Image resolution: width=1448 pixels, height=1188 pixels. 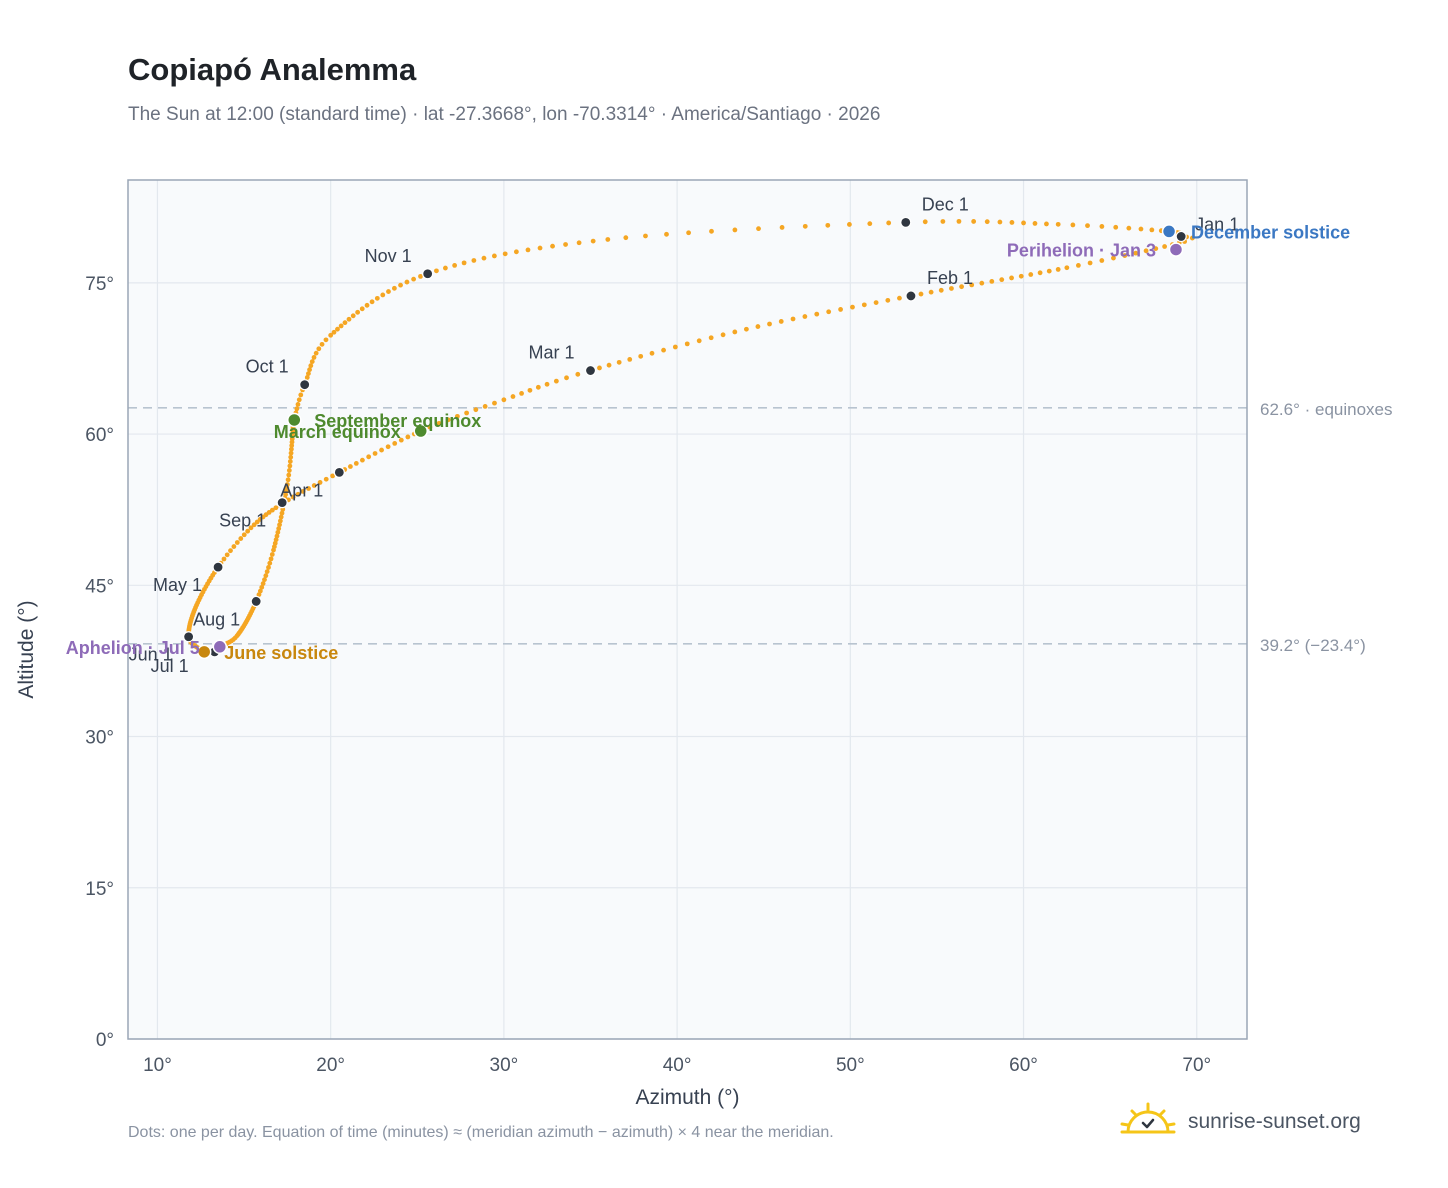 I want to click on month-marker-label: Jan 1, so click(x=1217, y=224).